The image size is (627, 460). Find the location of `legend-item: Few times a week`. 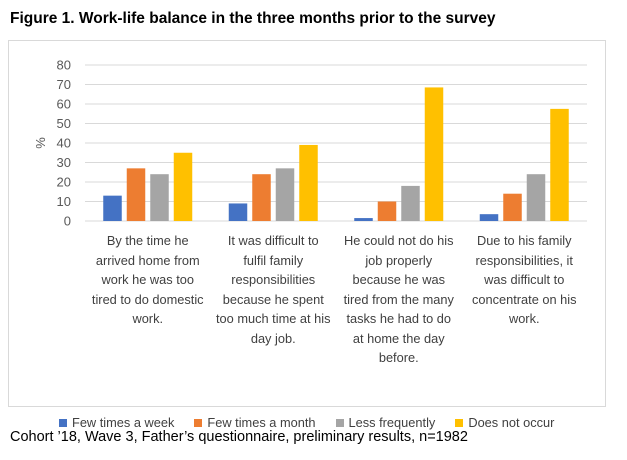

legend-item: Few times a week is located at coordinates (116, 422).